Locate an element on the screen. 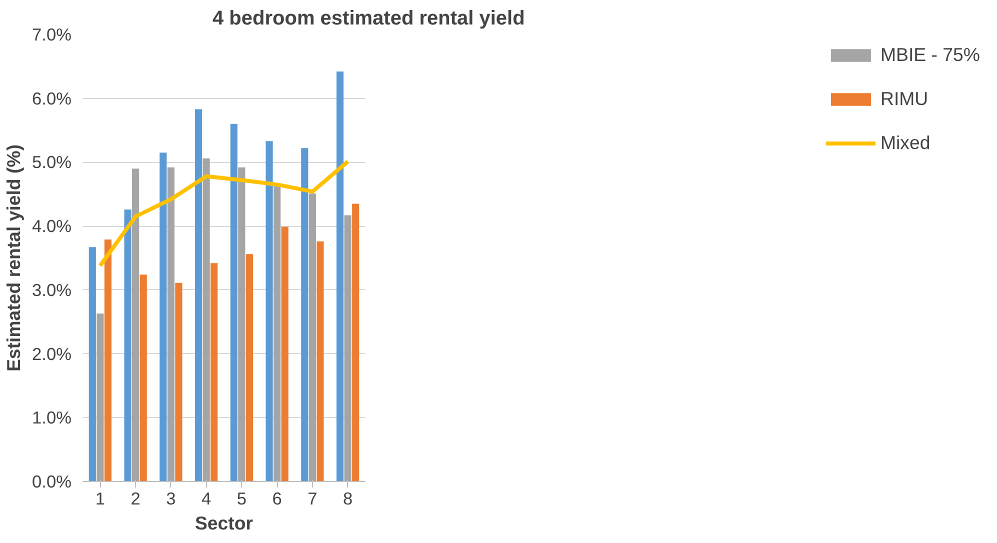 This screenshot has width=997, height=543. legend-label: Mixed is located at coordinates (905, 143).